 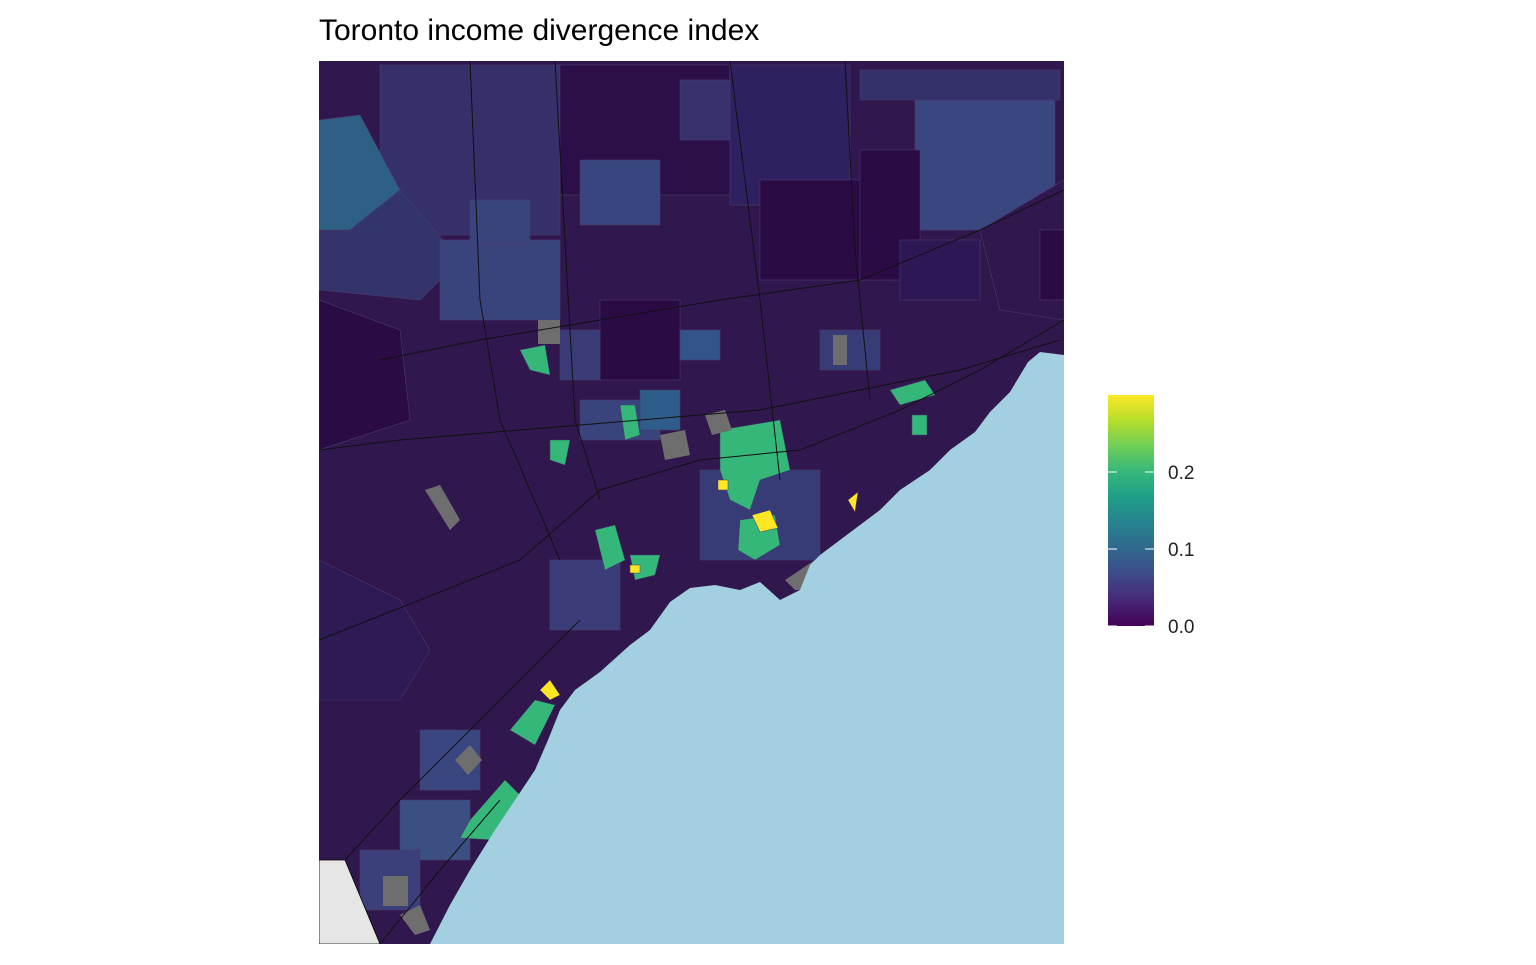 I want to click on colorbar: 0.0 0.1 0.2, so click(x=1151, y=516).